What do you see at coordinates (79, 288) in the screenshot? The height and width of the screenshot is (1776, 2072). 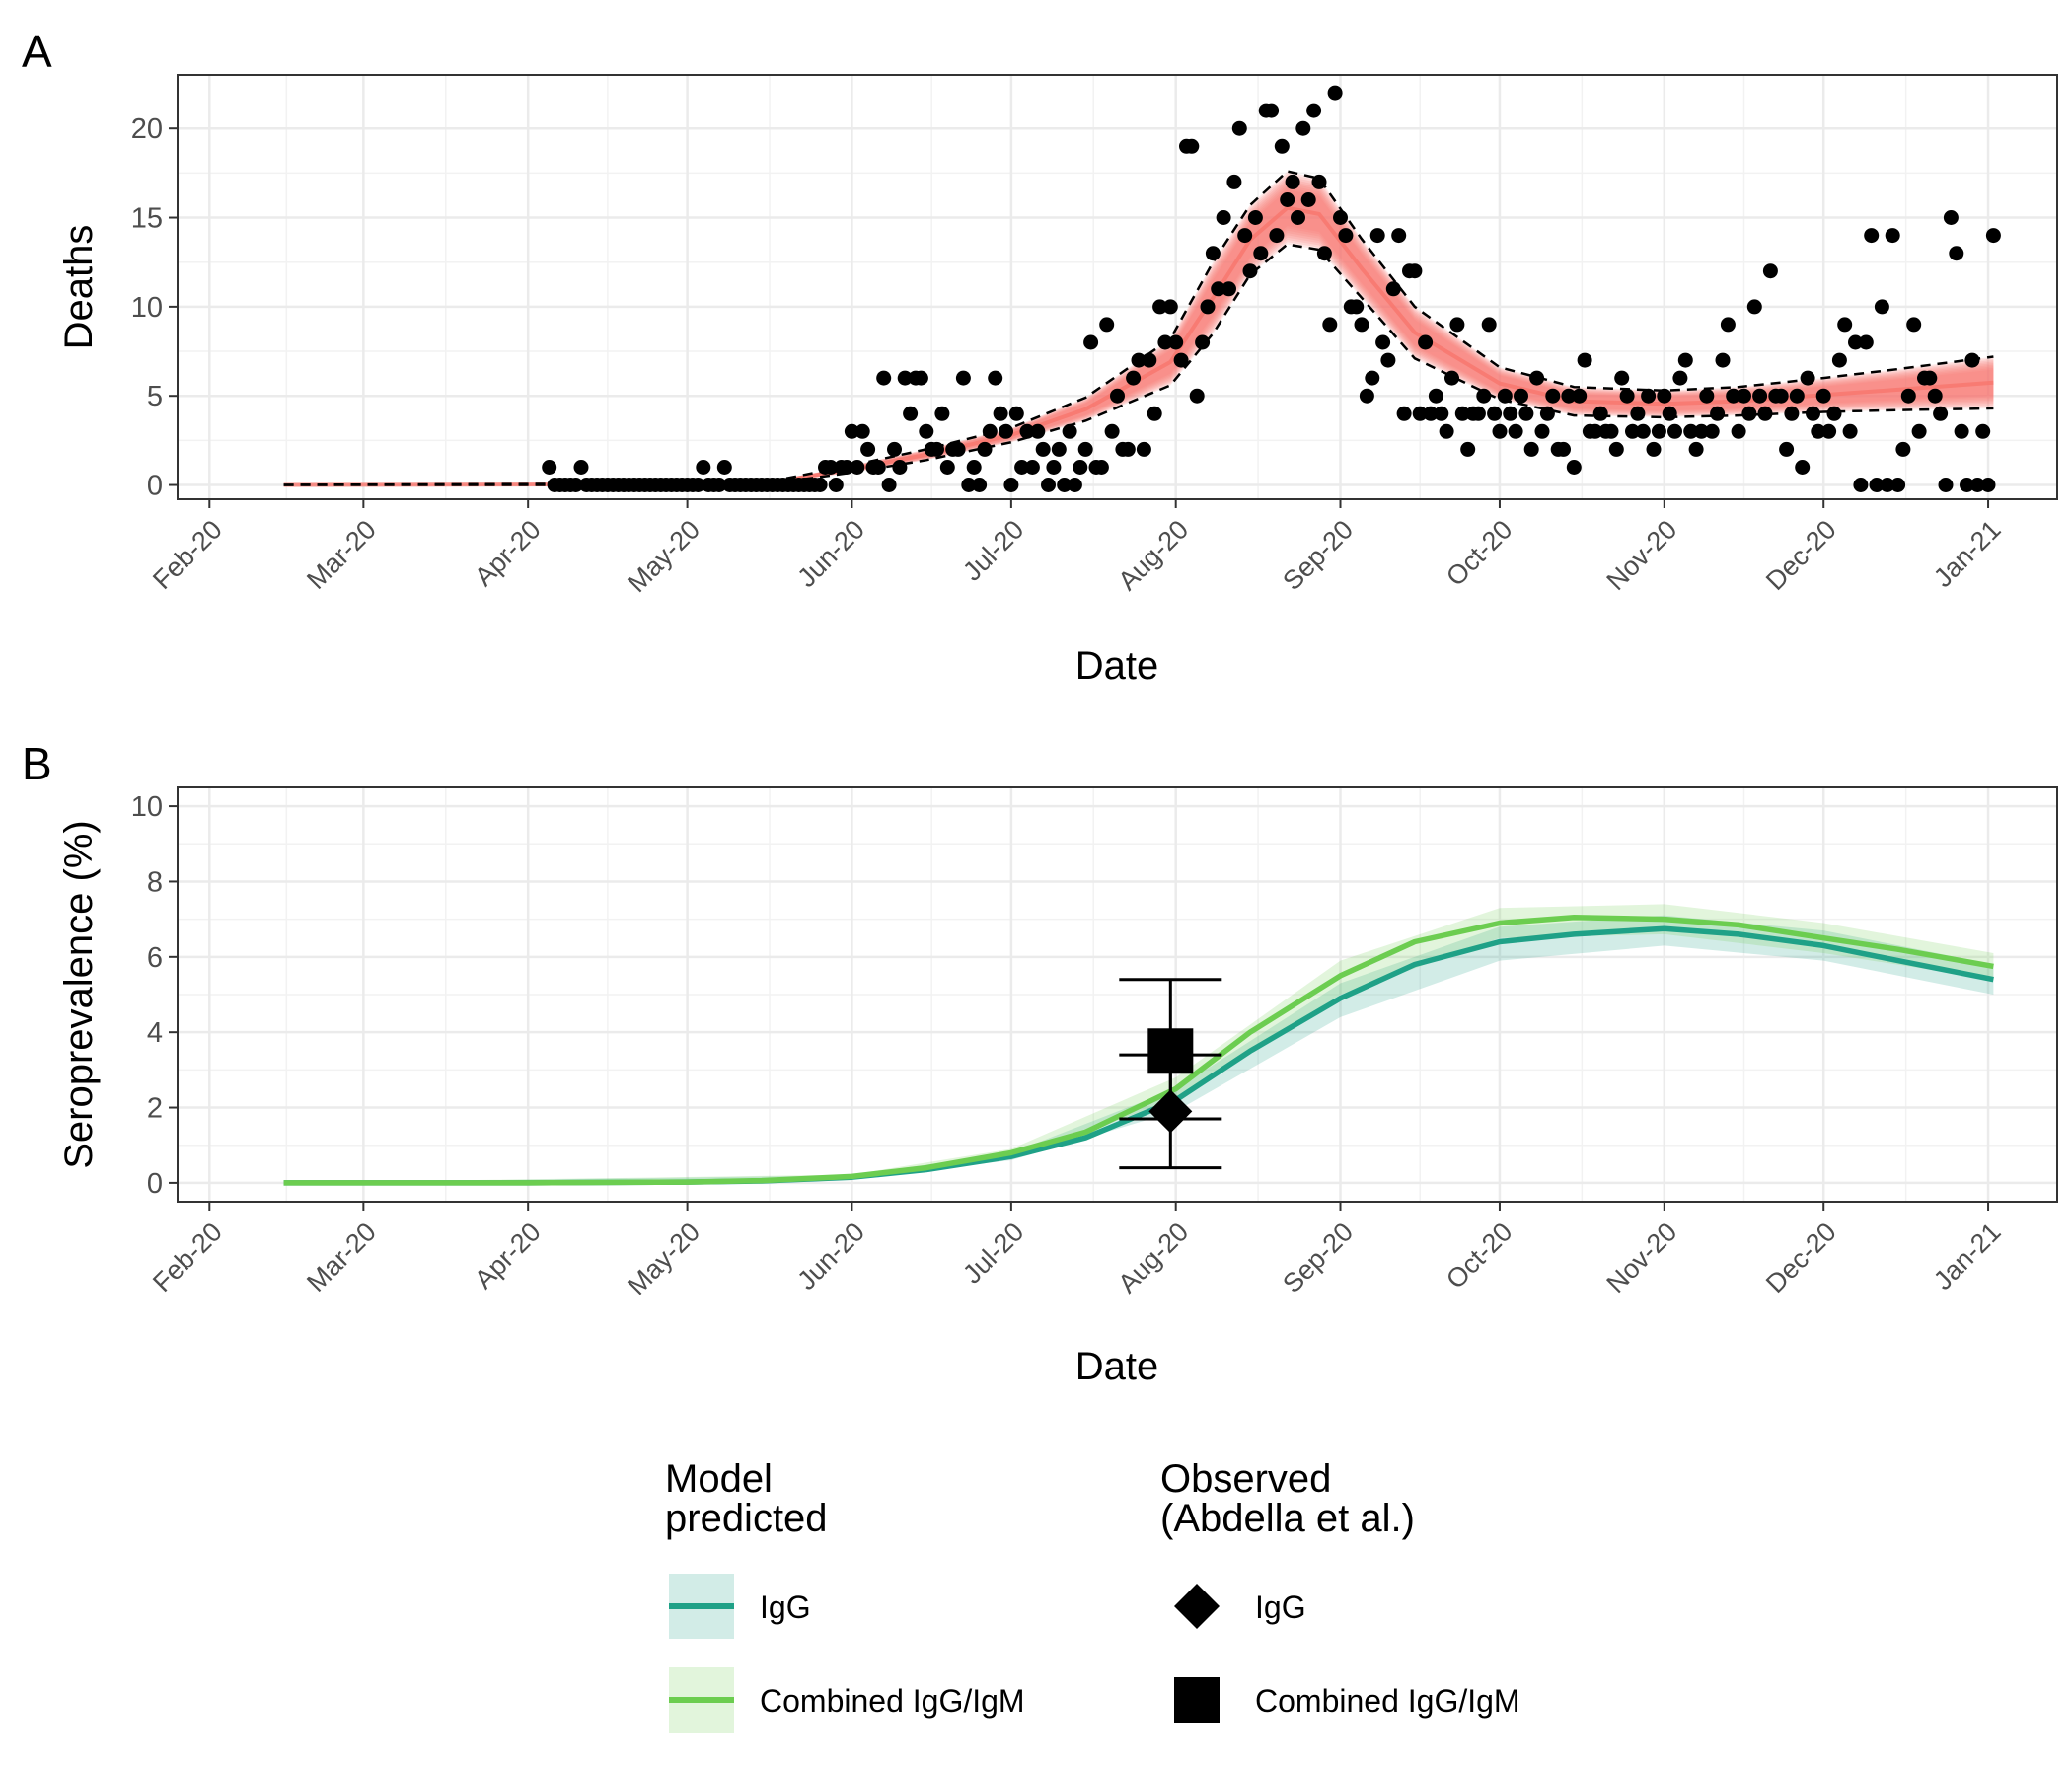 I see `panel-a-y-title: Deaths` at bounding box center [79, 288].